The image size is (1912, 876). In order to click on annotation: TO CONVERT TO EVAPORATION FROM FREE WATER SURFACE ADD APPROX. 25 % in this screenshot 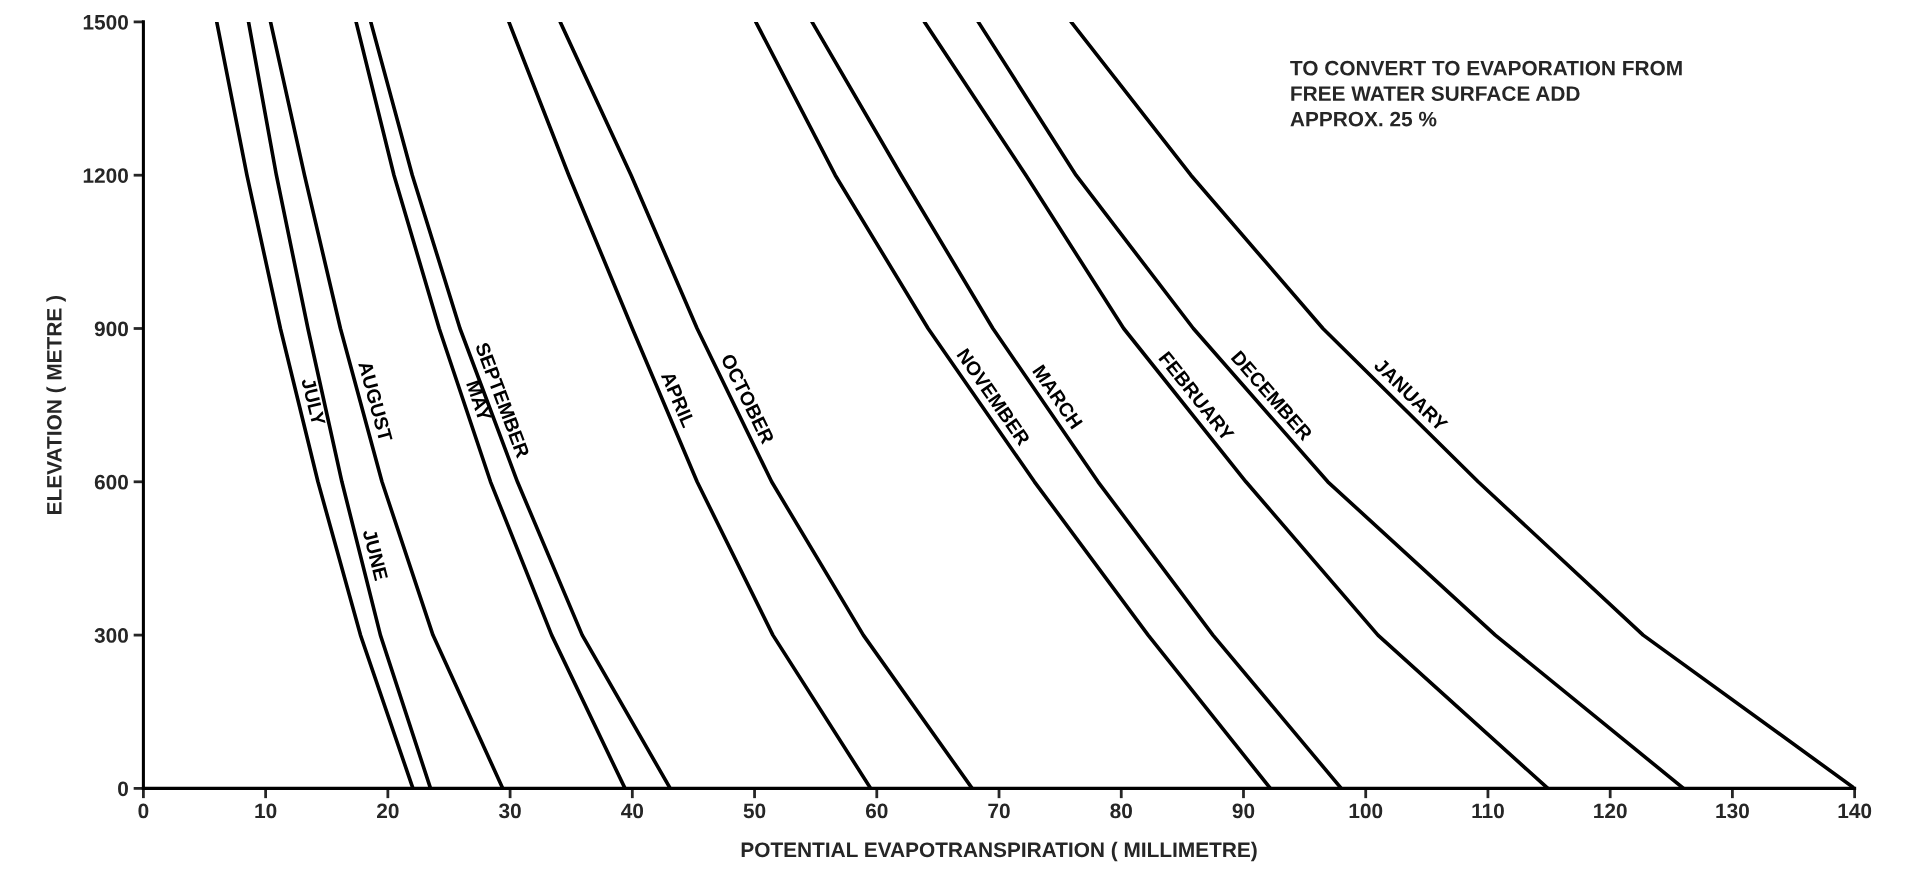, I will do `click(1486, 93)`.